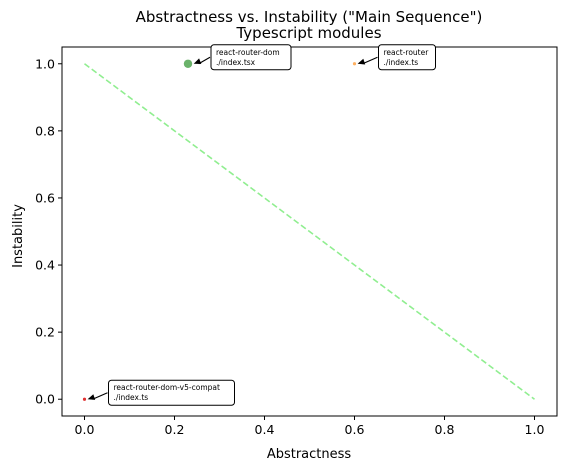  Describe the element at coordinates (248, 52) in the screenshot. I see `annotation-module-name: react-router-dom` at that location.